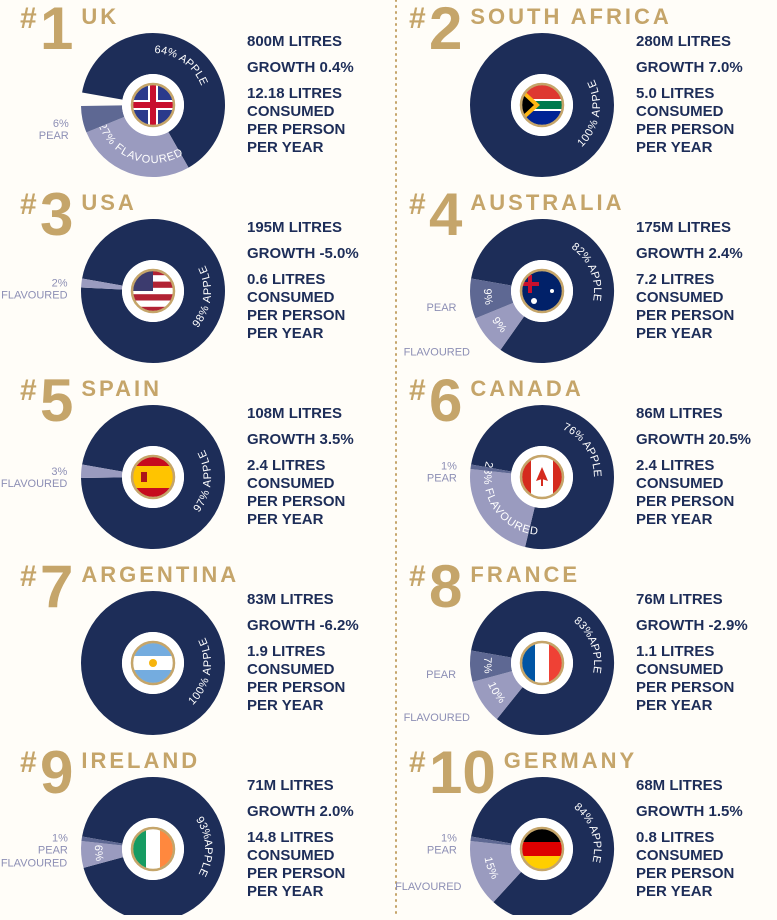 This screenshot has width=777, height=920. Describe the element at coordinates (121, 388) in the screenshot. I see `country-name: SPAIN` at that location.